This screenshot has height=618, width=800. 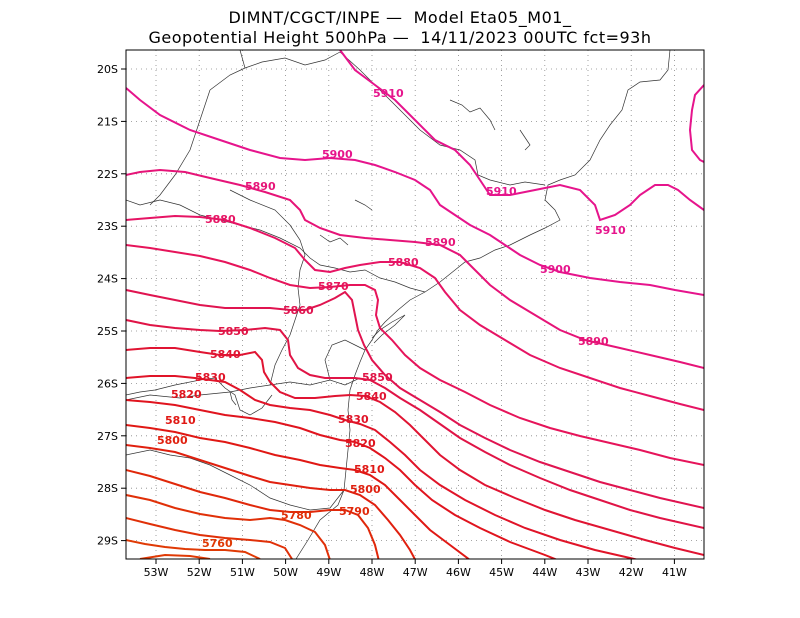 What do you see at coordinates (296, 515) in the screenshot?
I see `contour-label: 5780` at bounding box center [296, 515].